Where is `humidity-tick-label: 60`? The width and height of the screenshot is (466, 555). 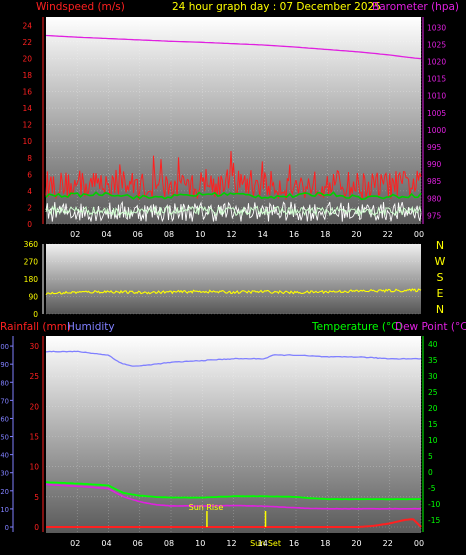
humidity-tick-label: 60 is located at coordinates (4, 419).